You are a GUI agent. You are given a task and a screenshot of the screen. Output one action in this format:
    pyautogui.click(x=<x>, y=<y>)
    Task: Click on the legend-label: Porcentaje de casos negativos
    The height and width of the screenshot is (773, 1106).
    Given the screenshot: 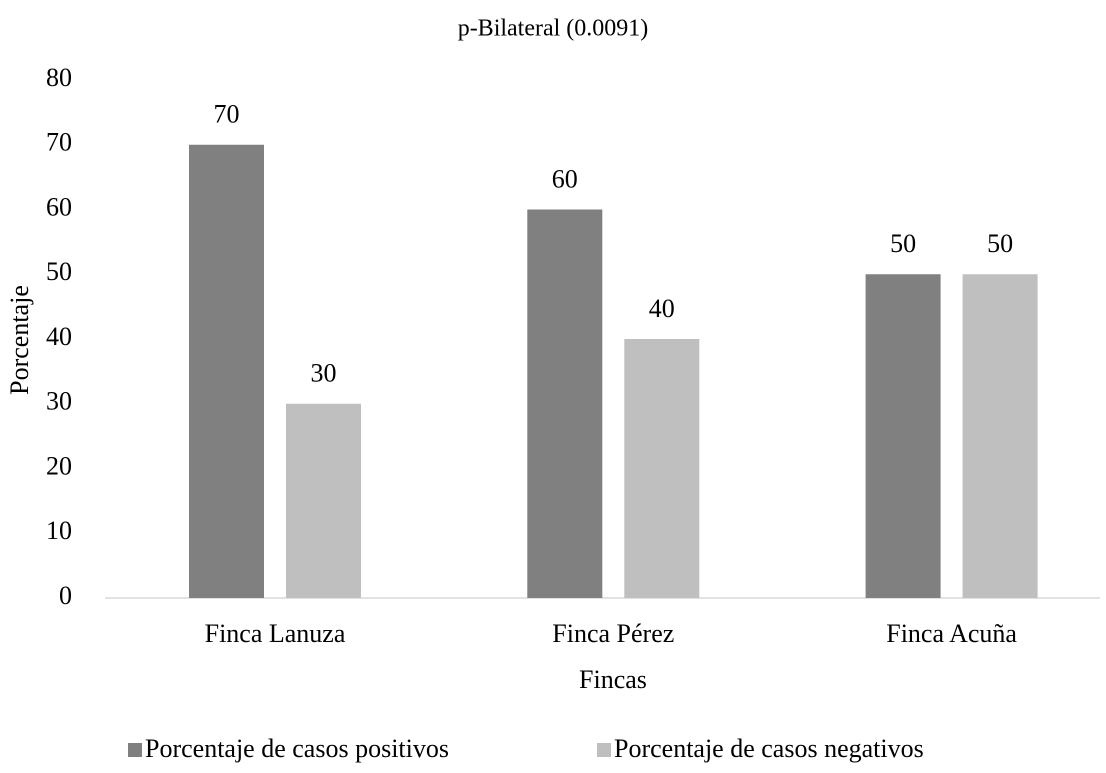 What is the action you would take?
    pyautogui.click(x=769, y=748)
    